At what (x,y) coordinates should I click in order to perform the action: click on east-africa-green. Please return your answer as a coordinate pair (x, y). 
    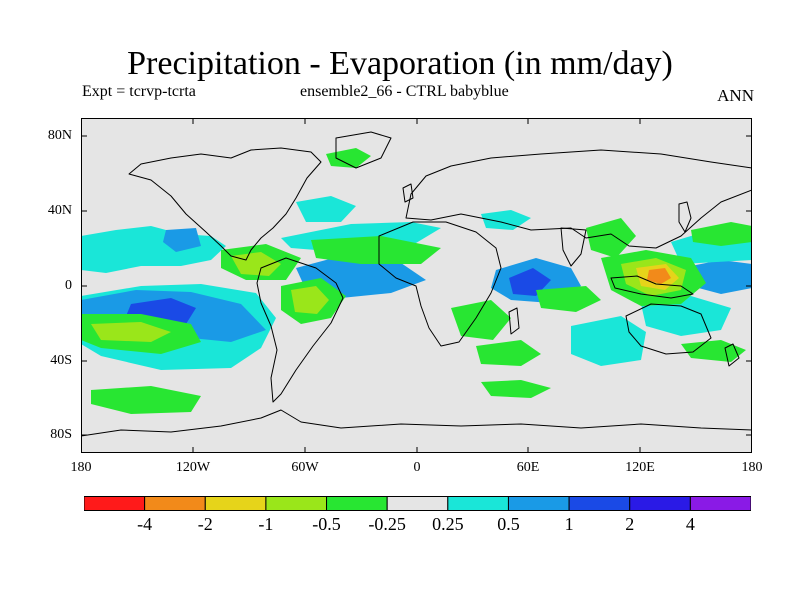
    Looking at the image, I should click on (481, 320).